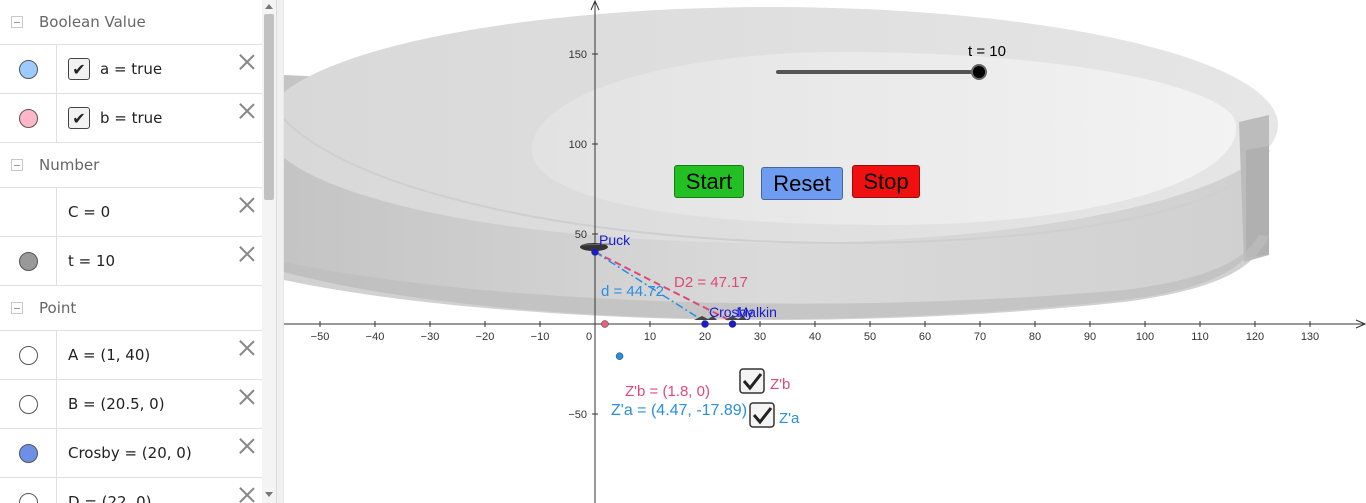  I want to click on player-crosby-graphic, so click(705, 318).